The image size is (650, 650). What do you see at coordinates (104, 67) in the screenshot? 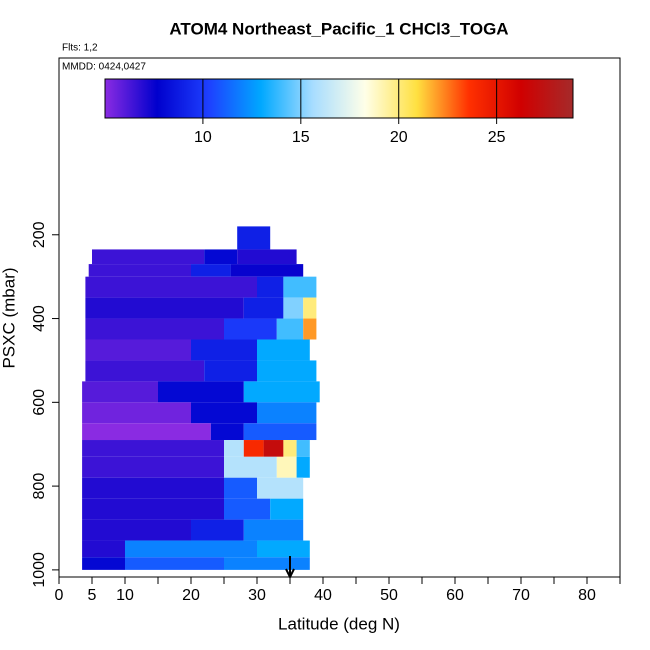
I see `dates-label: MMDD: 0424,0427` at bounding box center [104, 67].